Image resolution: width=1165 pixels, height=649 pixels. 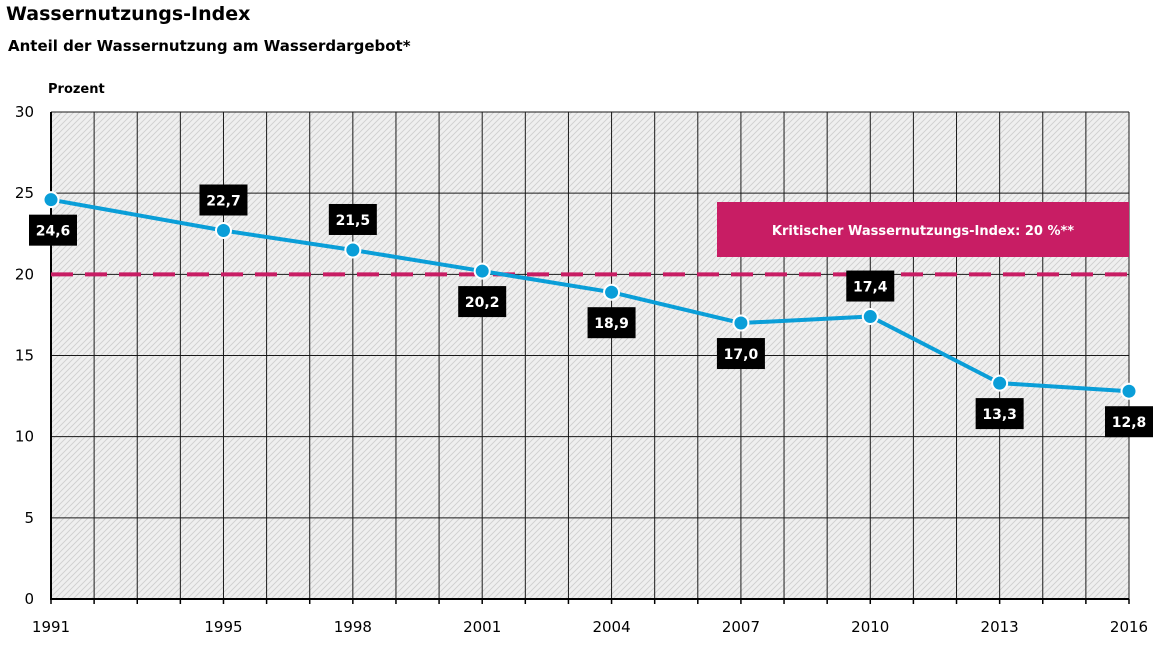 What do you see at coordinates (29, 518) in the screenshot?
I see `y-tick-label: 5` at bounding box center [29, 518].